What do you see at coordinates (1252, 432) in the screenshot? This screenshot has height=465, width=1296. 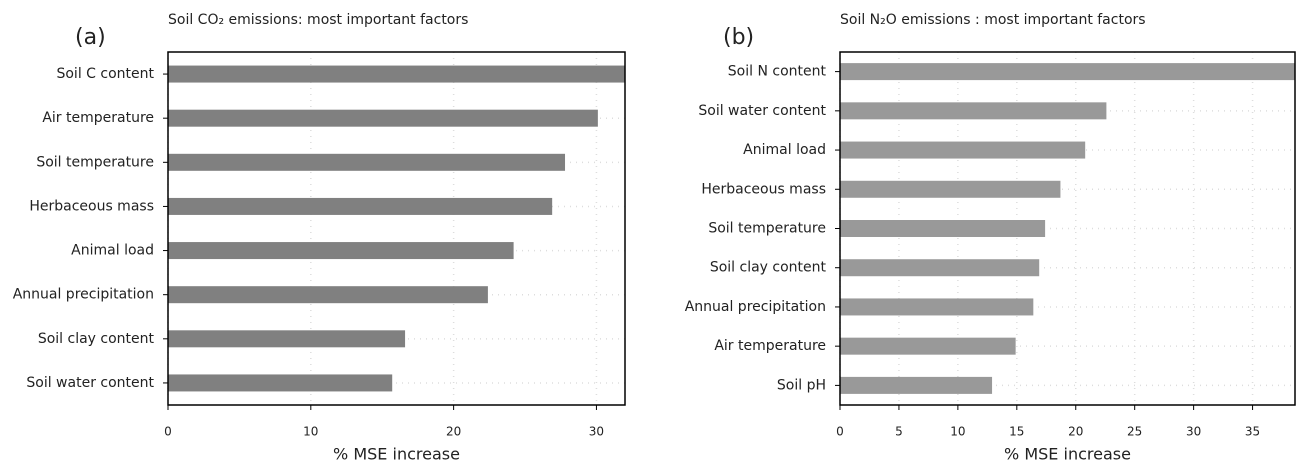 I see `x-tick-label: 35` at bounding box center [1252, 432].